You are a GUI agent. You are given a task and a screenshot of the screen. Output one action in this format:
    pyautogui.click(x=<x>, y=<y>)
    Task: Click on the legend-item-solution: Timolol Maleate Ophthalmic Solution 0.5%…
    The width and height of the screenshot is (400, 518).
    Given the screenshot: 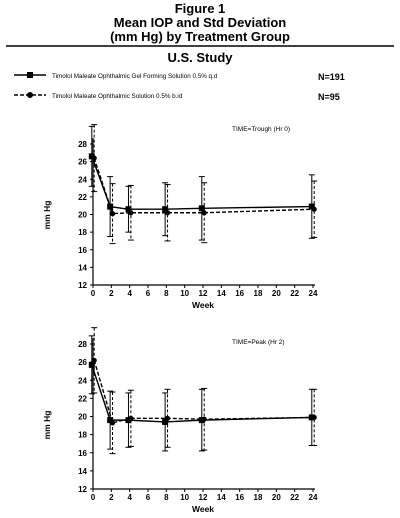 What is the action you would take?
    pyautogui.click(x=177, y=97)
    